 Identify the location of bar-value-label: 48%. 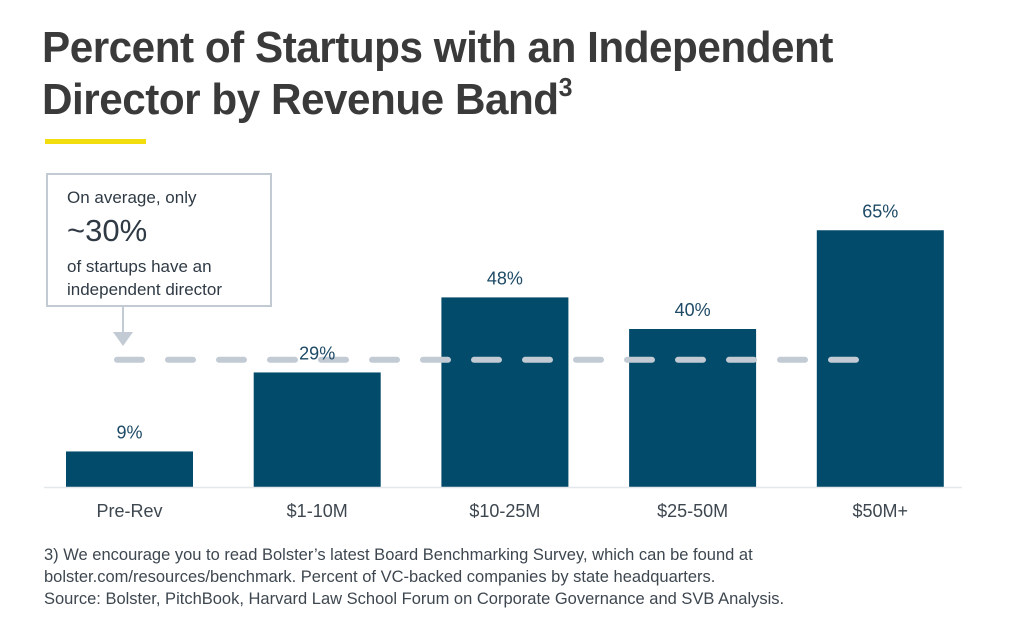
(505, 278).